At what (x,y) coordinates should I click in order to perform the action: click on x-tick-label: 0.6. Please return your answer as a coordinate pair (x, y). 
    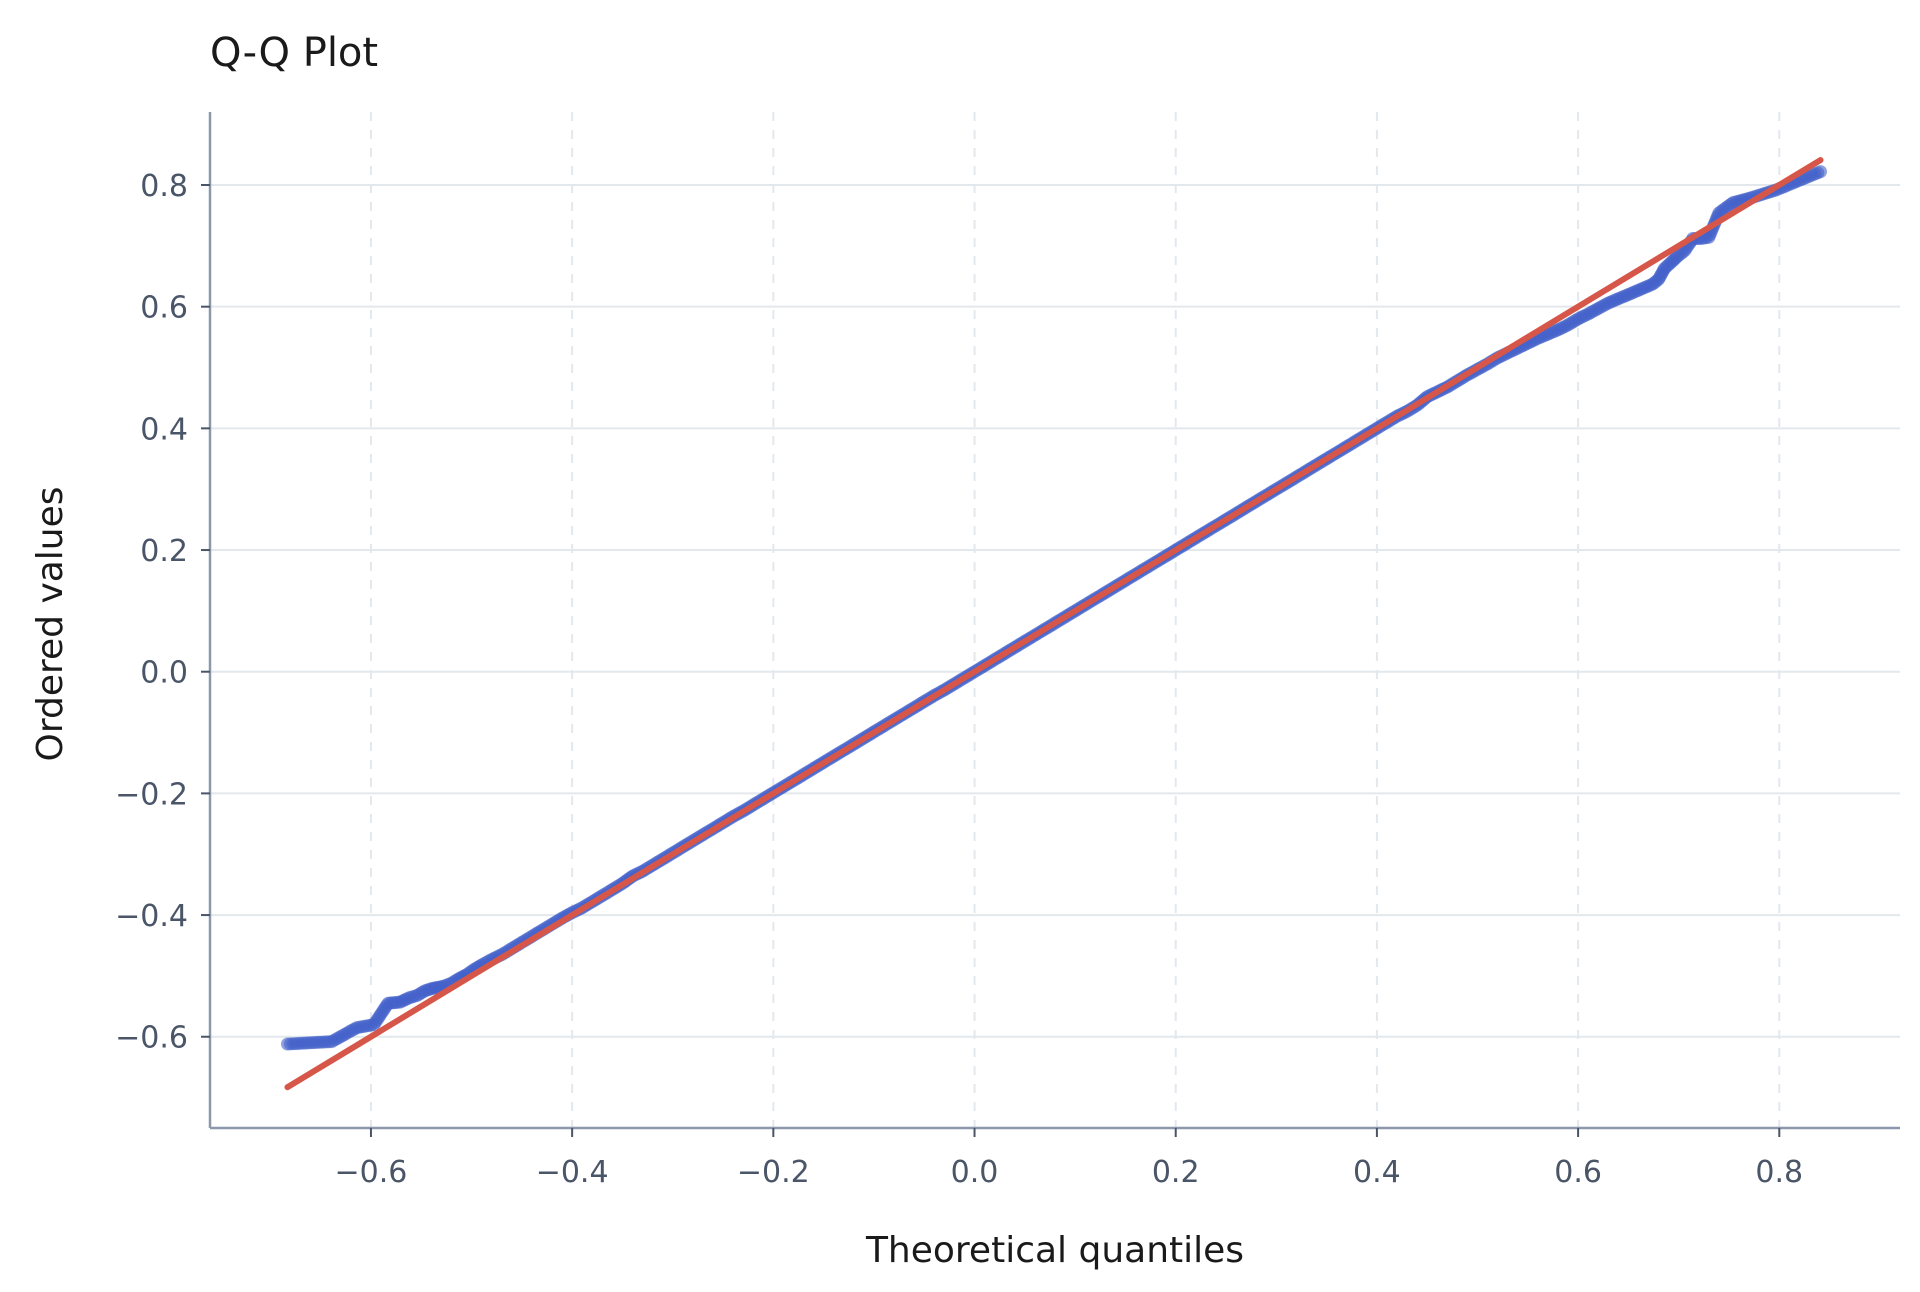
    Looking at the image, I should click on (1578, 1172).